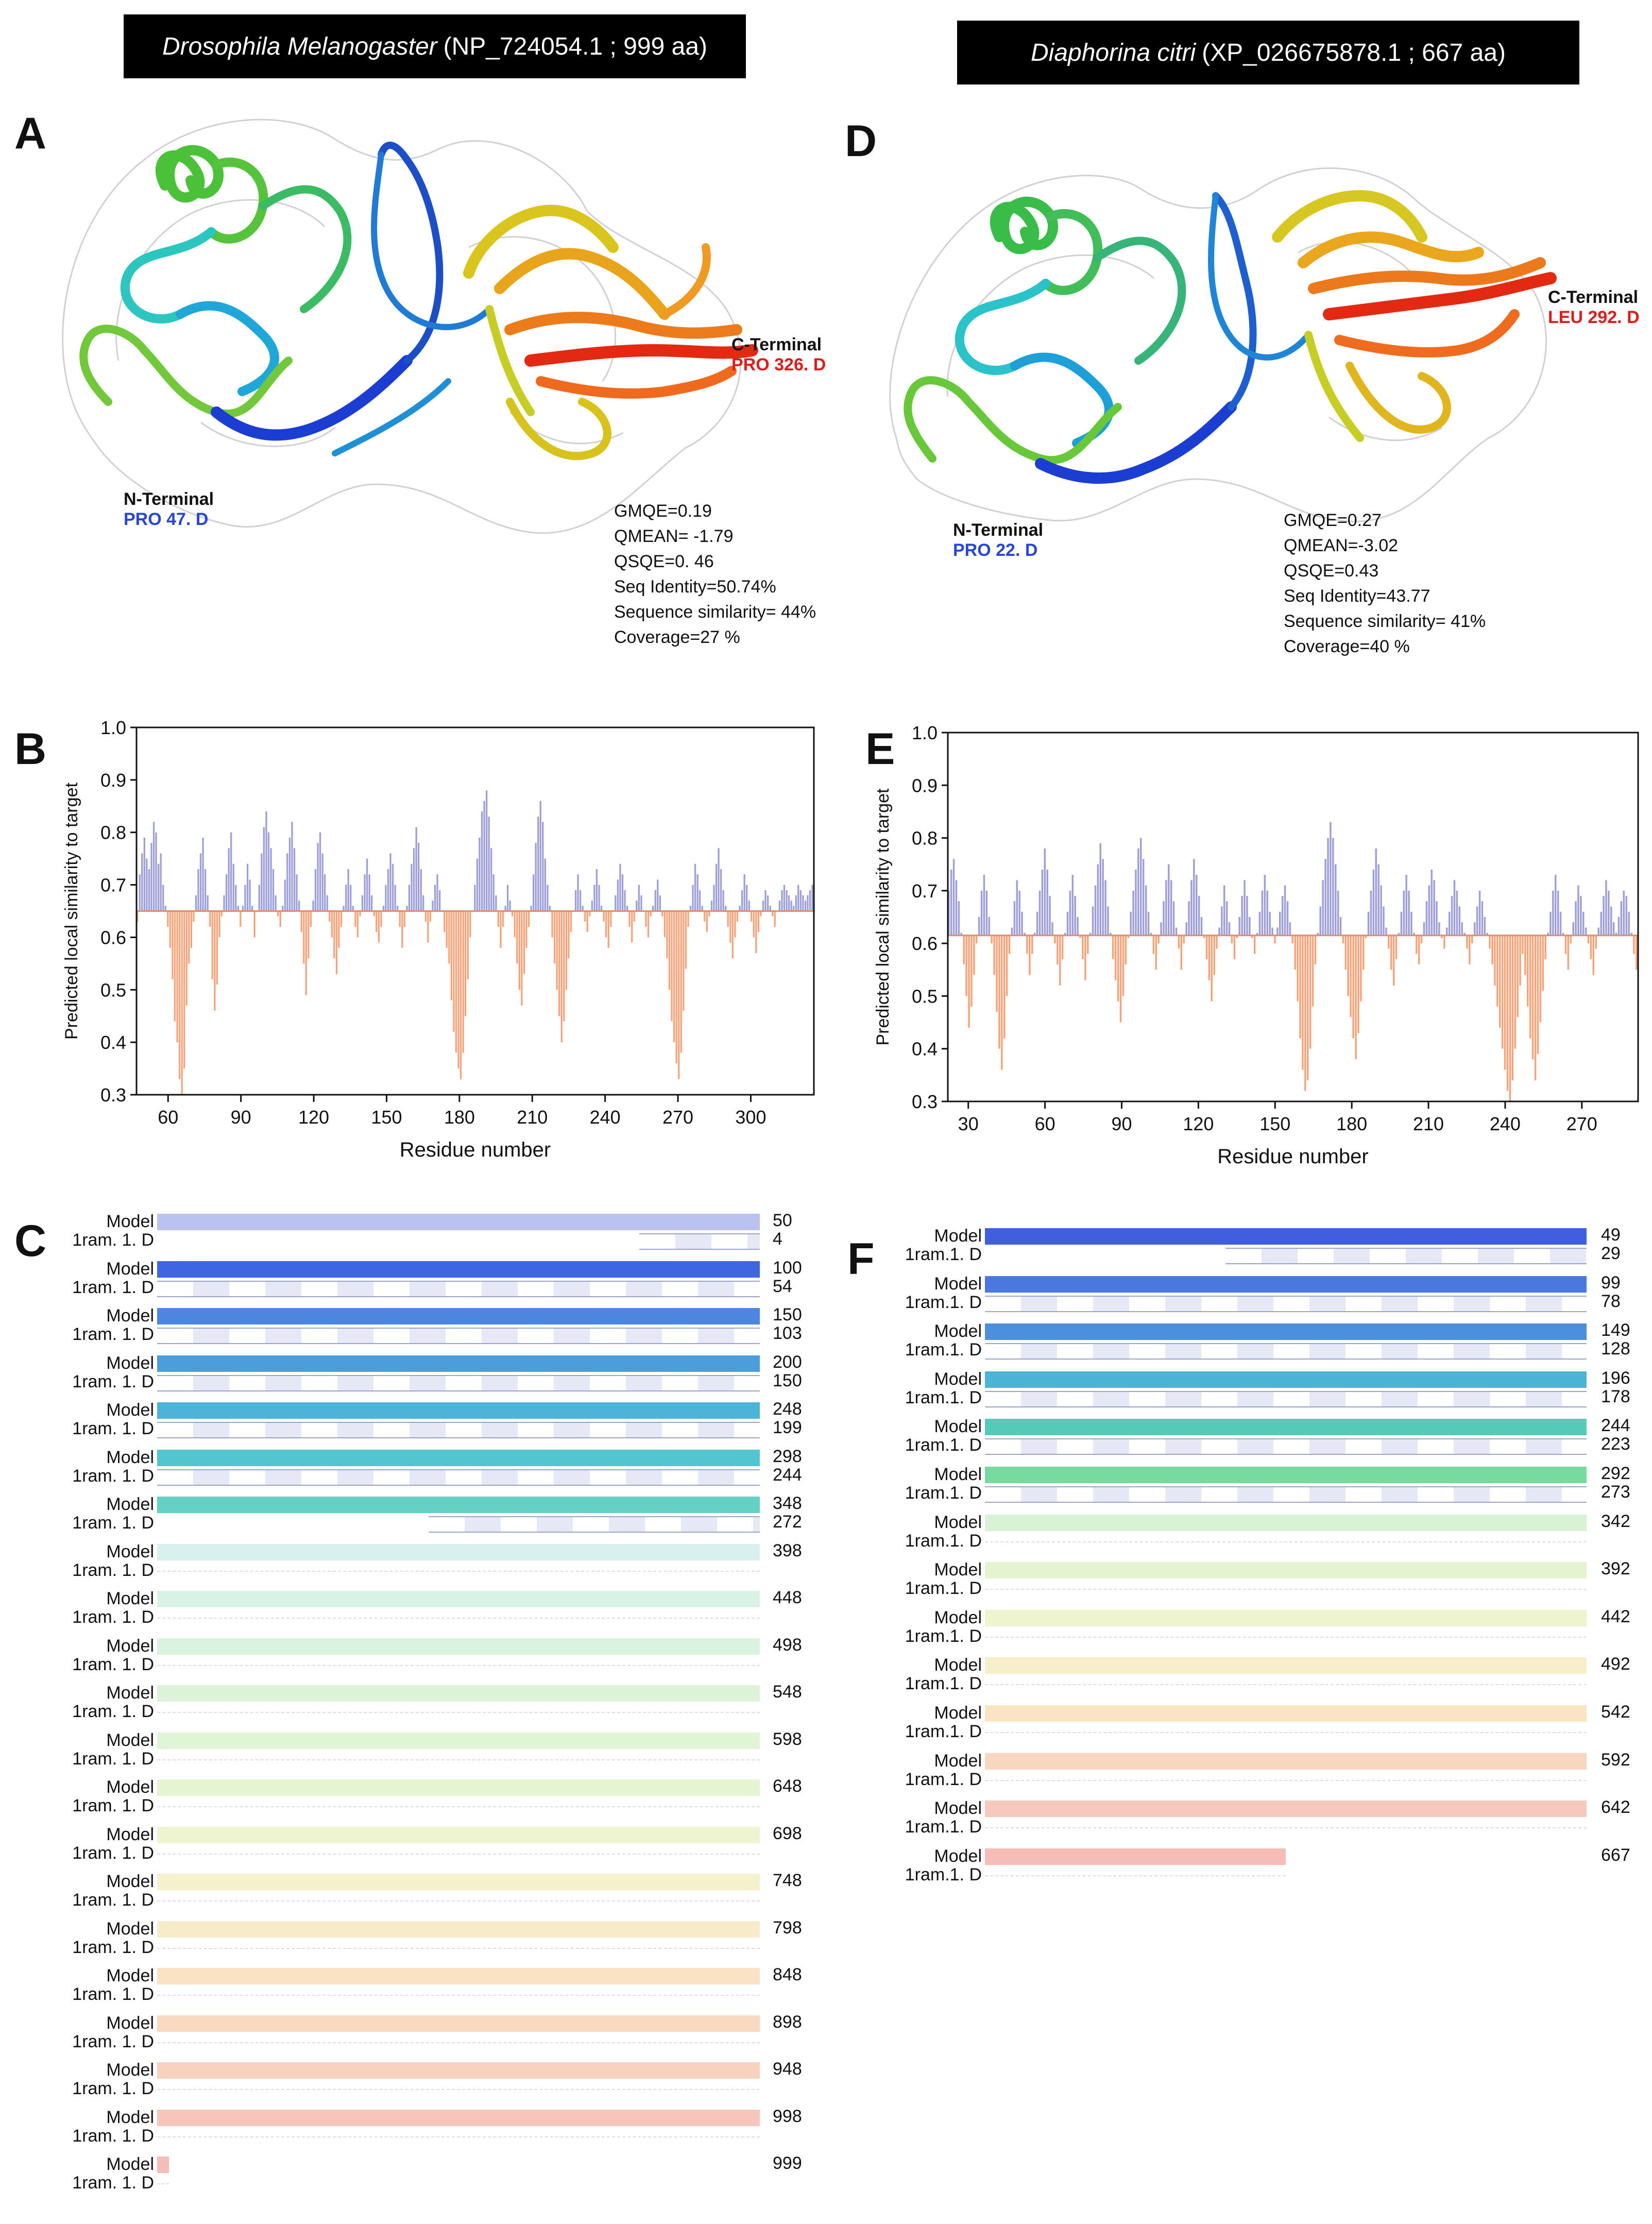 The image size is (1652, 2224). What do you see at coordinates (787, 1645) in the screenshot?
I see `model-end-number: 498` at bounding box center [787, 1645].